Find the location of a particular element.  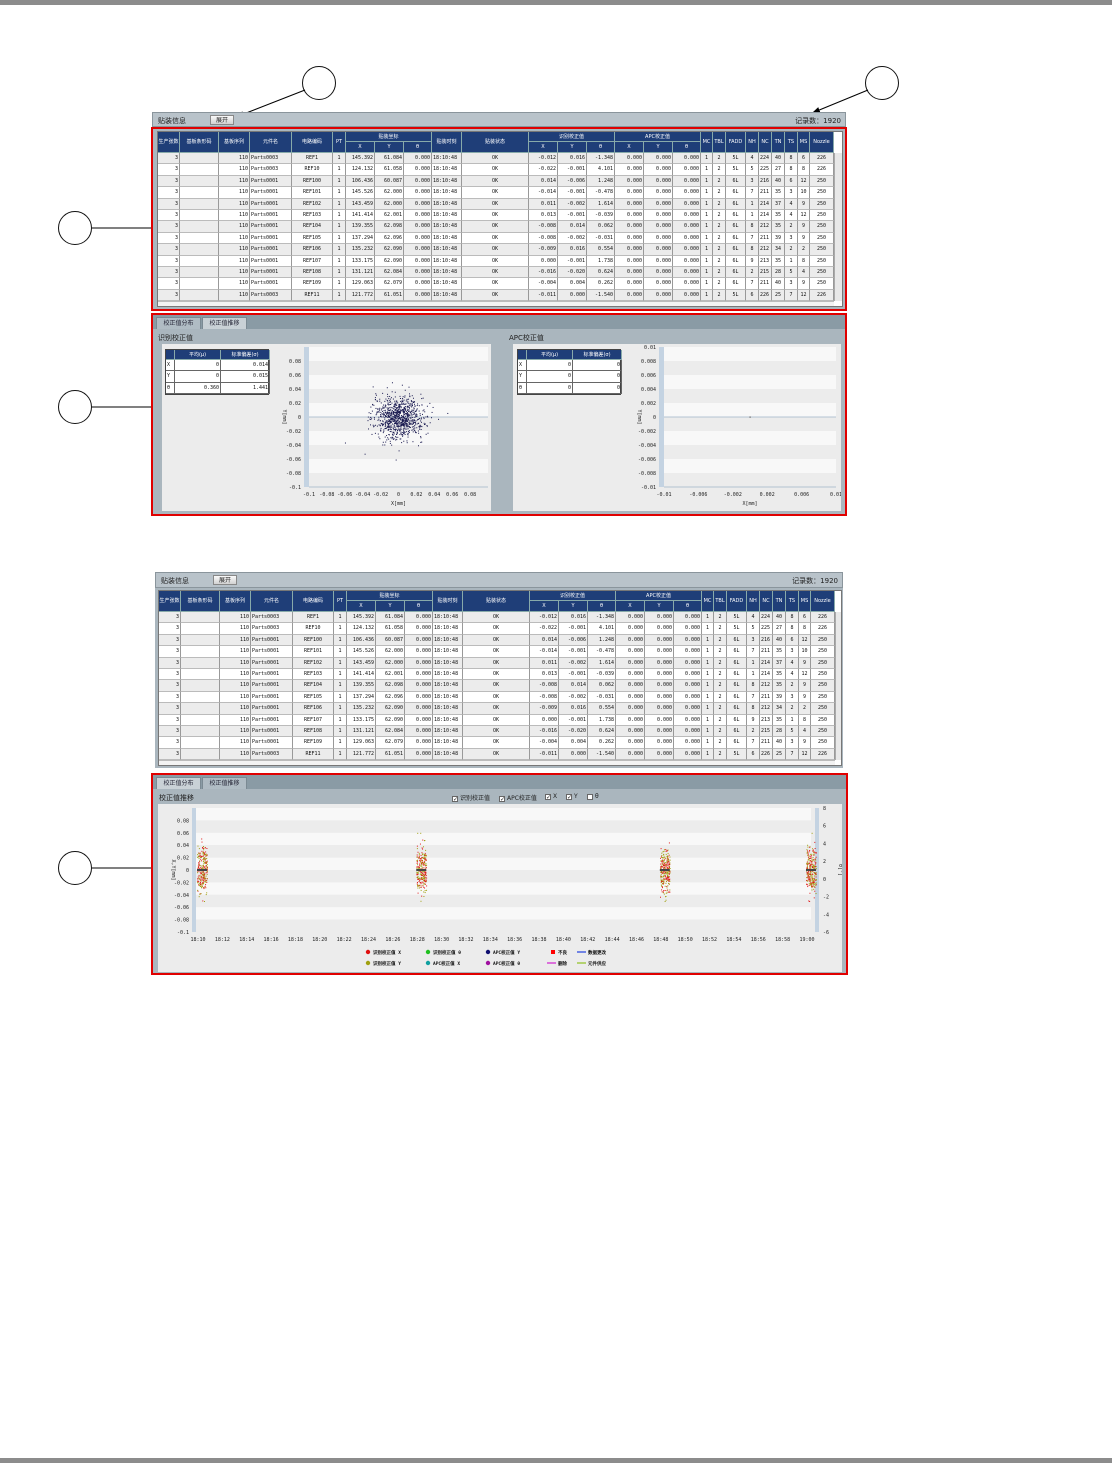

checkbox-0: ✓ 识别校正值 is located at coordinates (471, 797).